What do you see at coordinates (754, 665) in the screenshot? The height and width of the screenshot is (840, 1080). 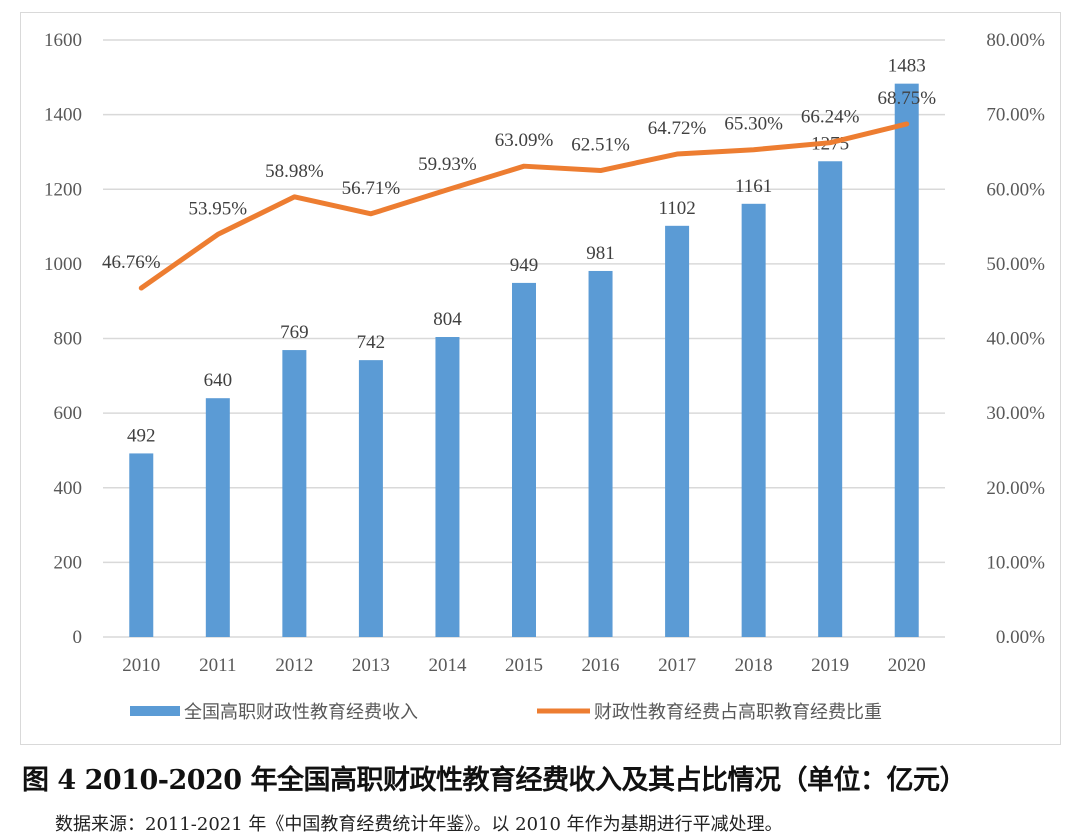 I see `x-tick-label: 2018` at bounding box center [754, 665].